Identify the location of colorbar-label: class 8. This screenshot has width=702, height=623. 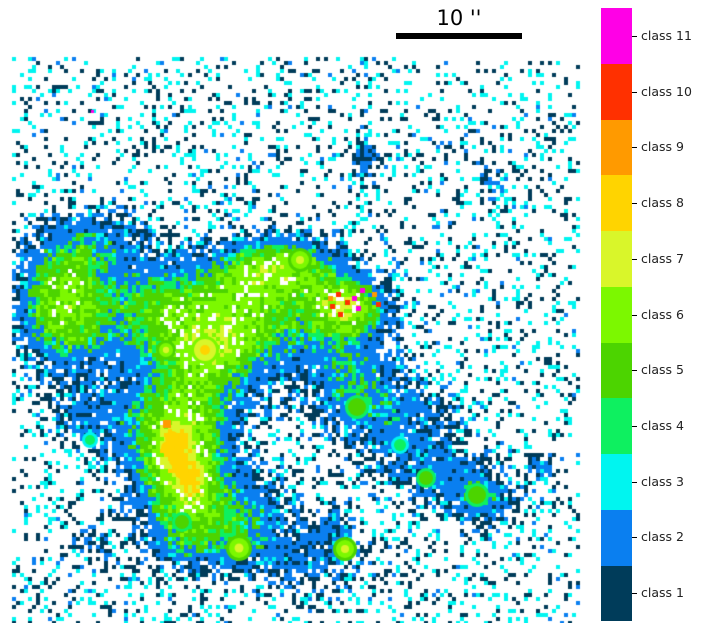
(662, 202).